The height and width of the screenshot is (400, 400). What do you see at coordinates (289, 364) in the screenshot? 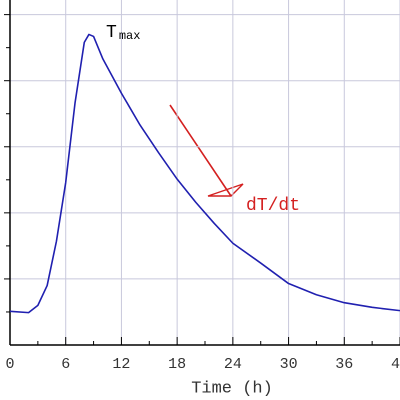
I see `x-tick-label: 30` at bounding box center [289, 364].